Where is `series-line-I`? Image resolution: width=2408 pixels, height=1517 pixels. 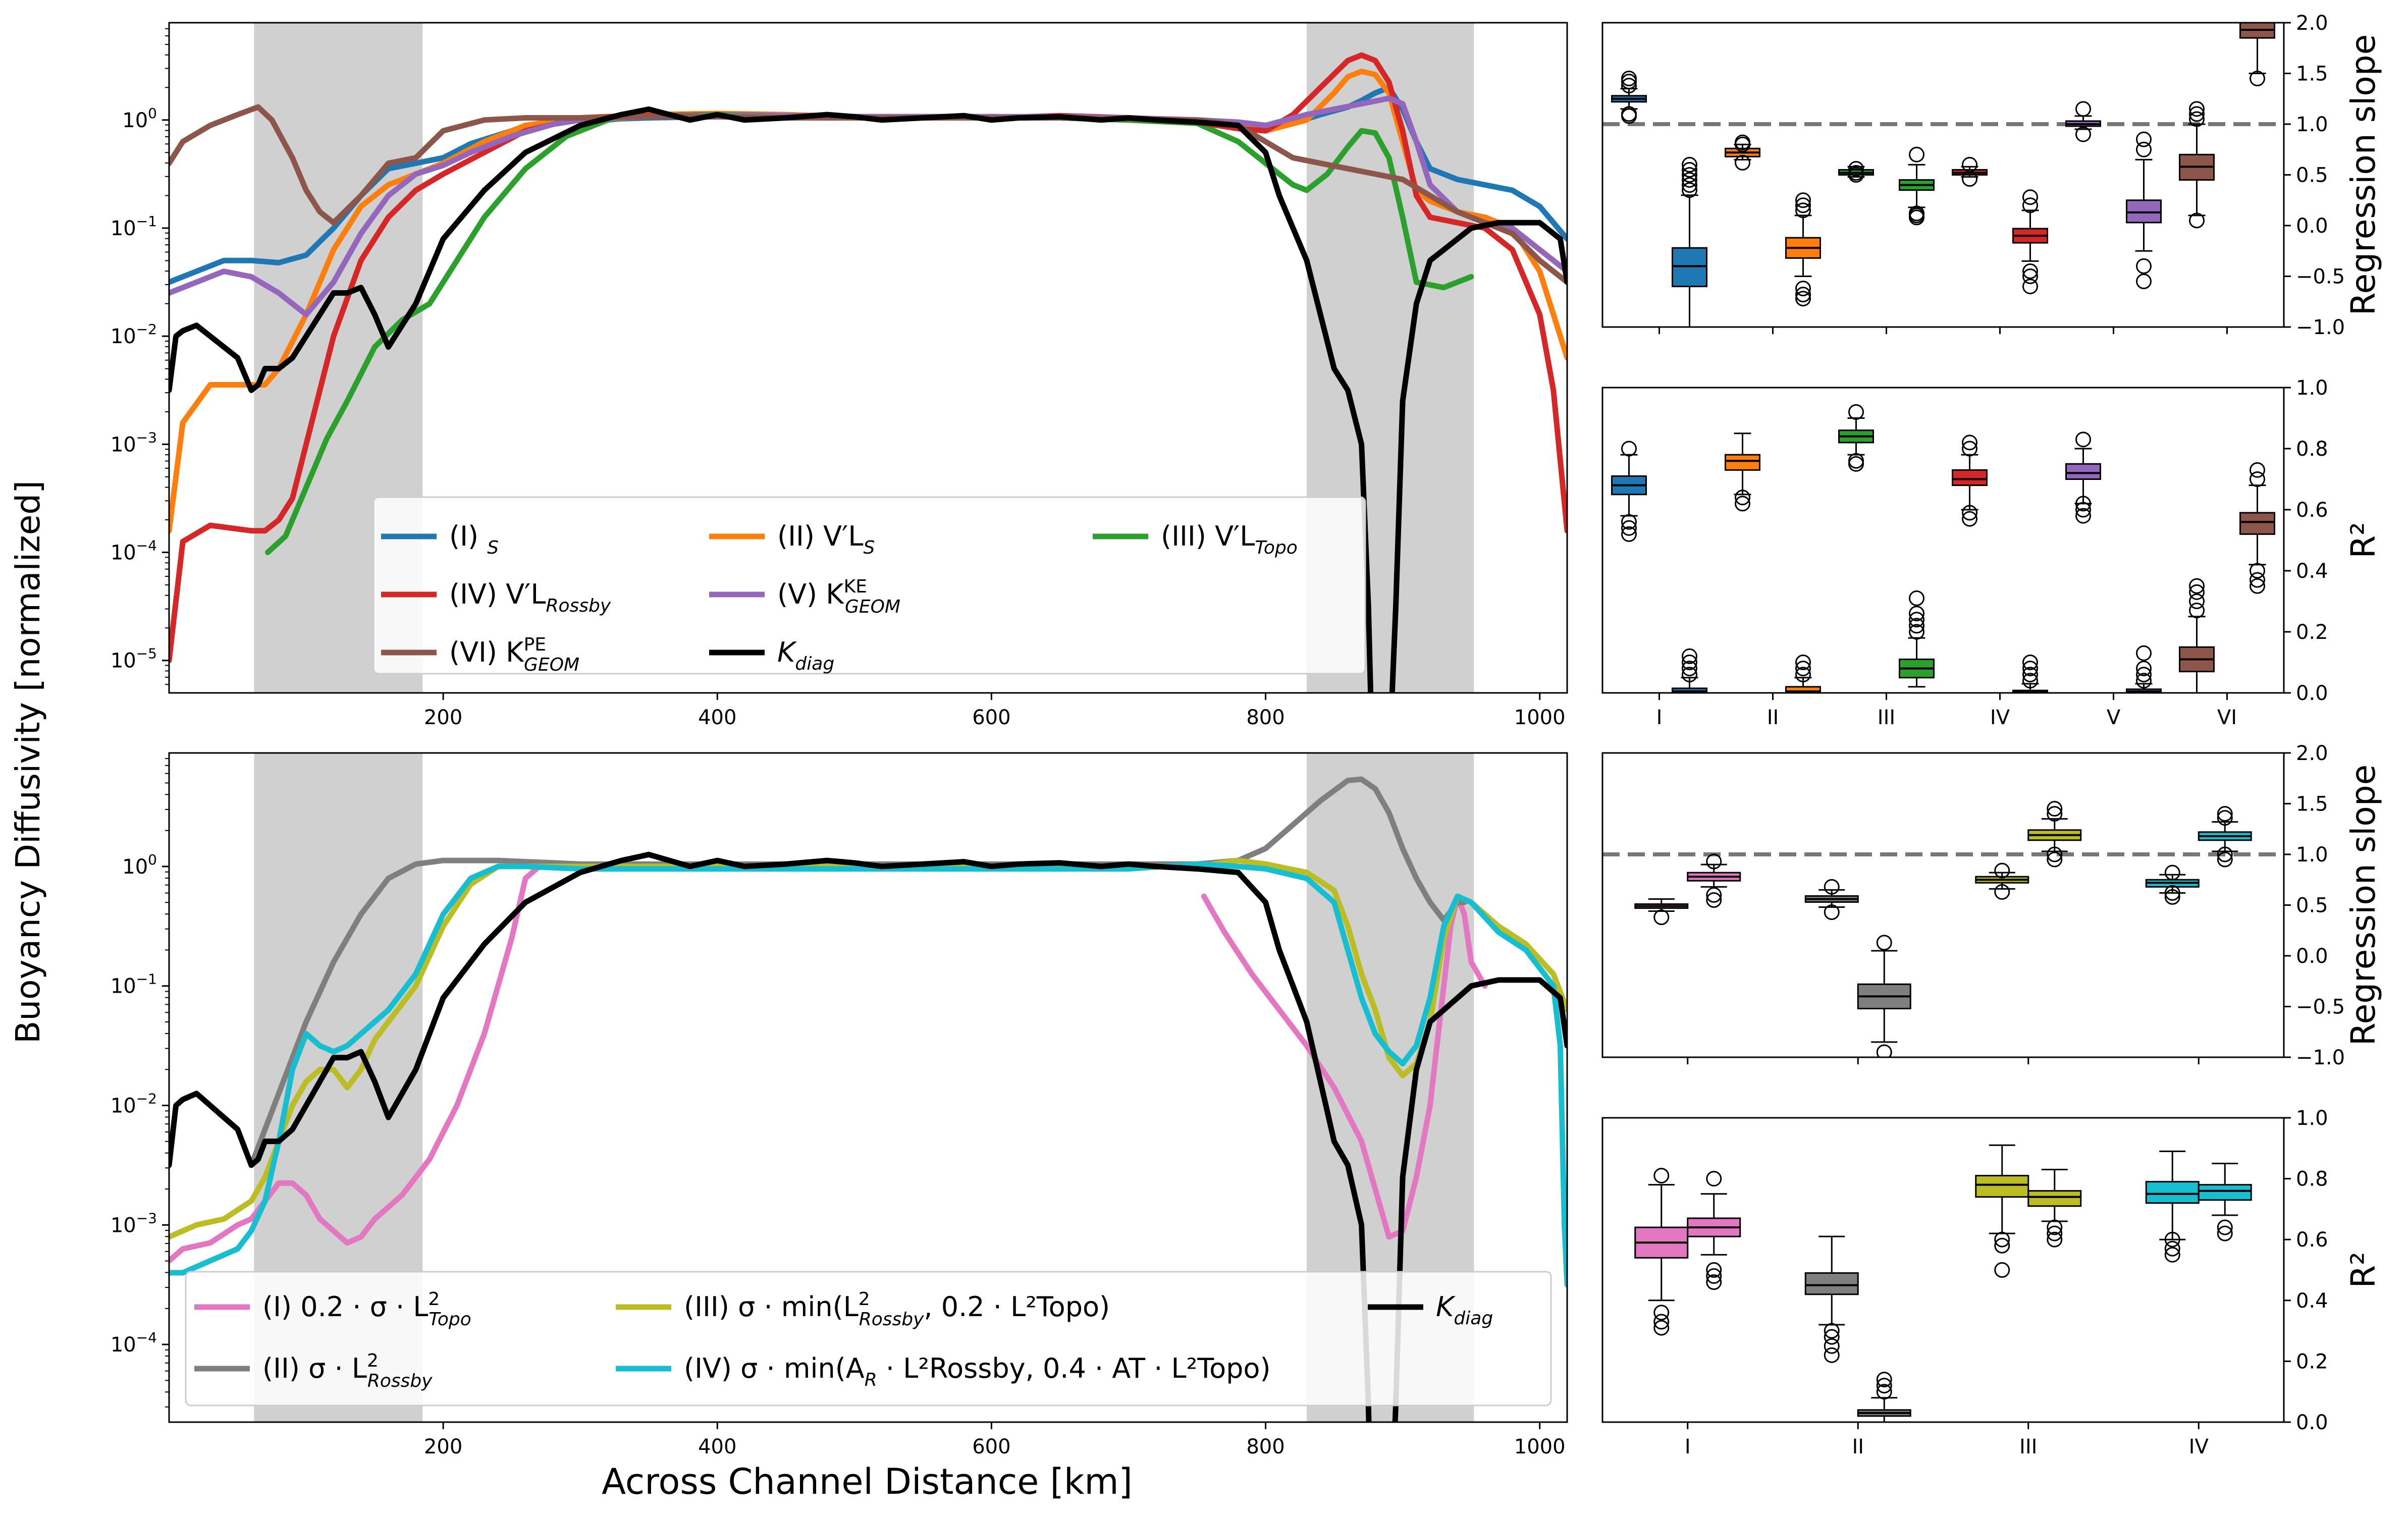 series-line-I is located at coordinates (376, 1063).